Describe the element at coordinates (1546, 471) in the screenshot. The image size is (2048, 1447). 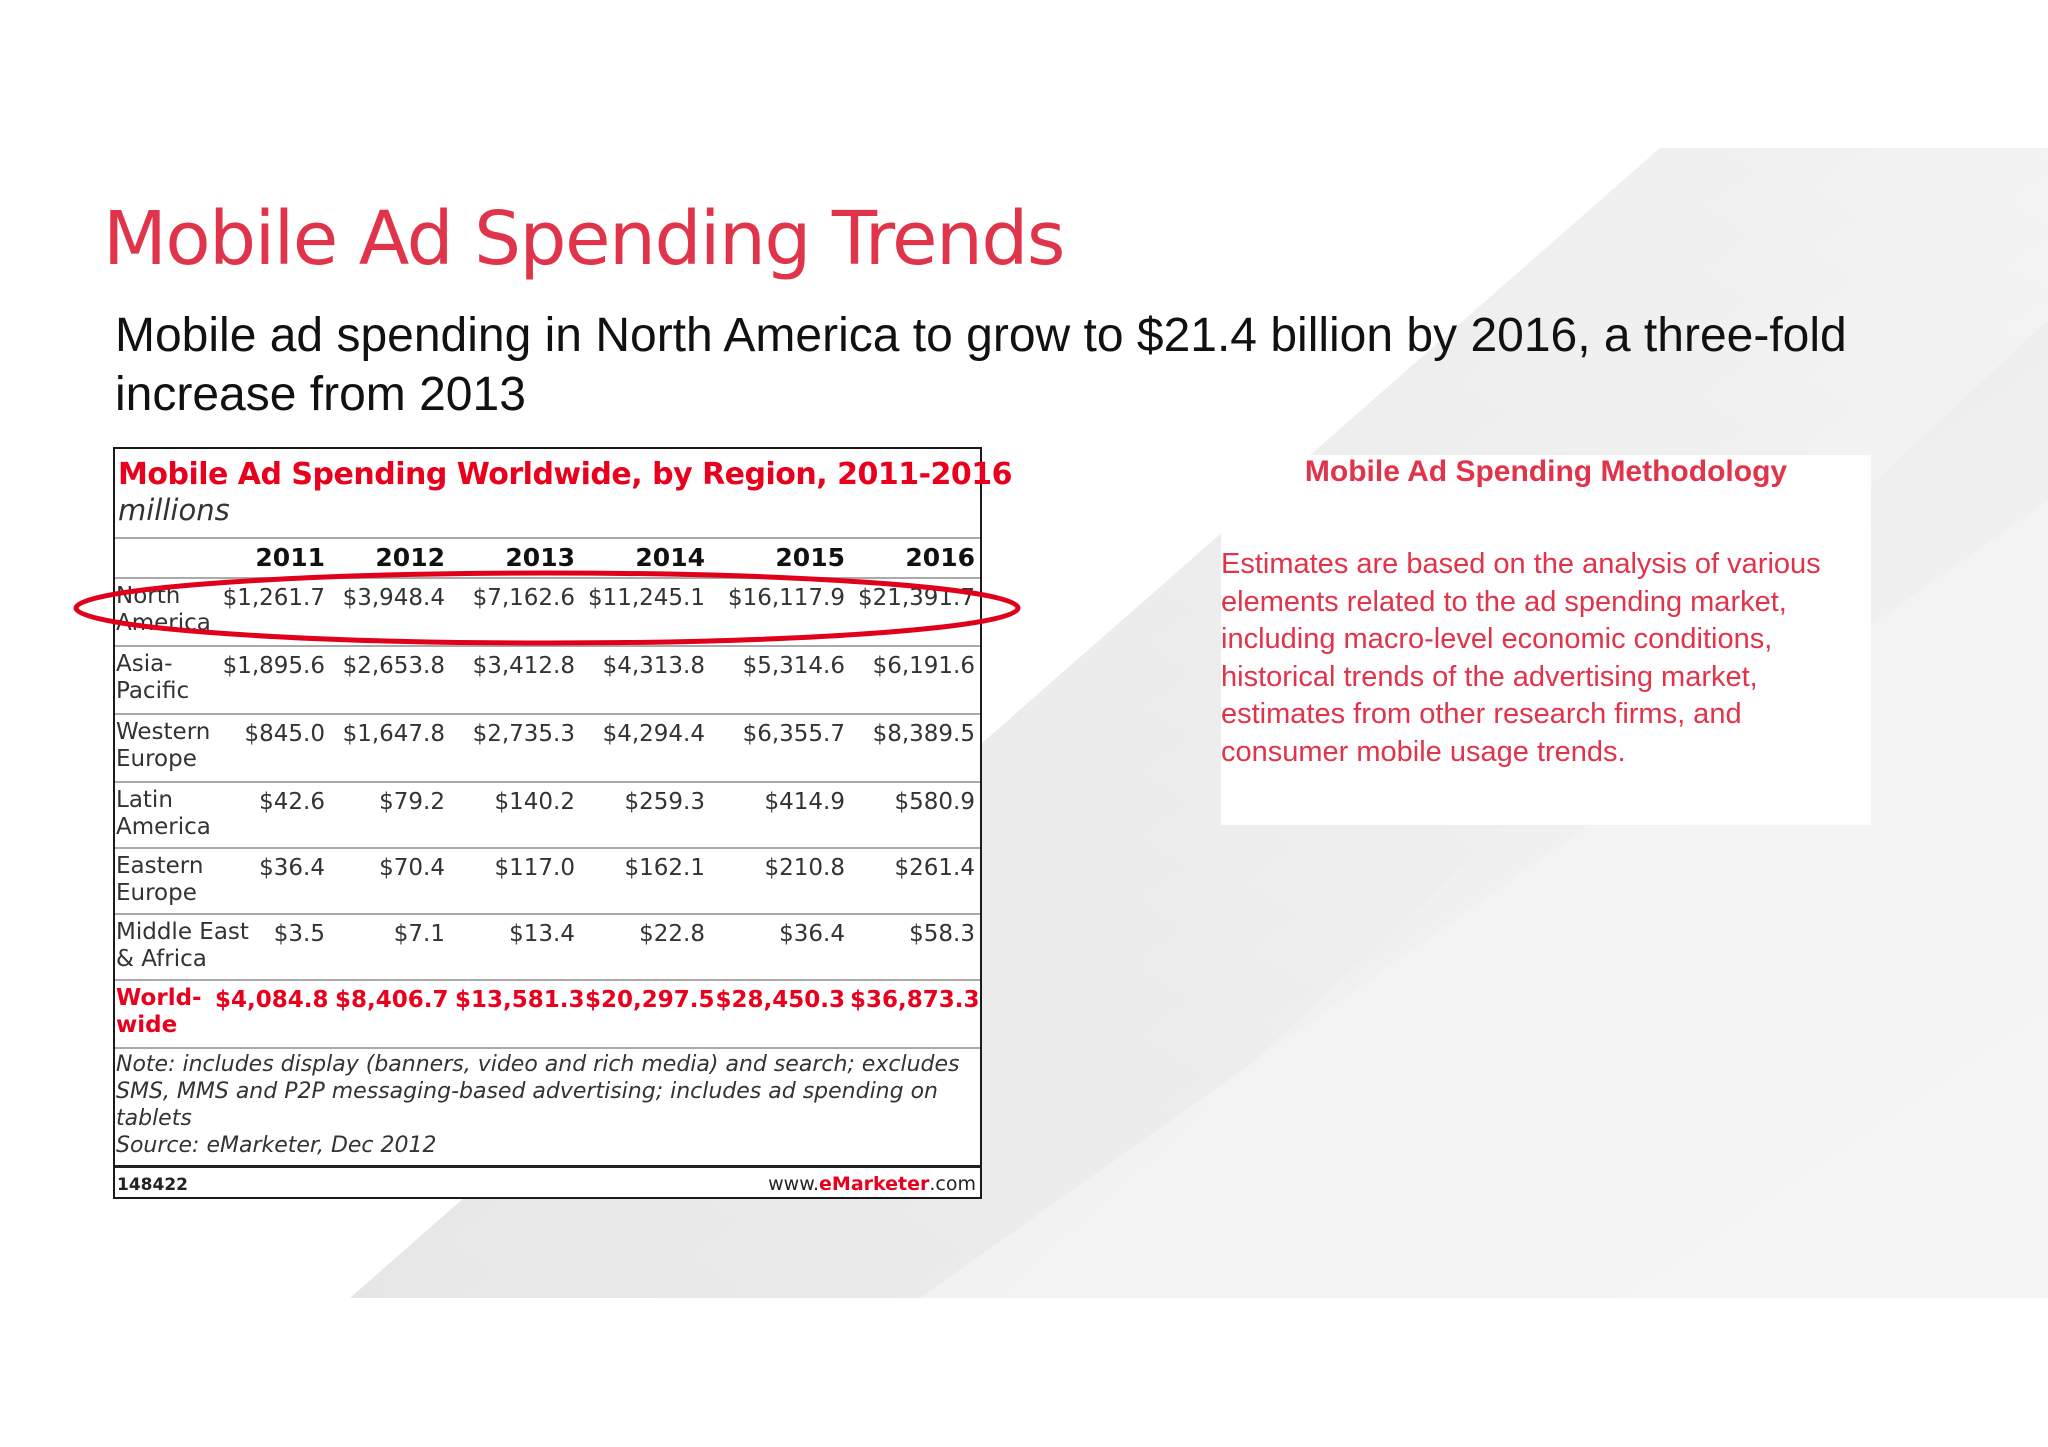
I see `methodology-title: Mobile Ad Spending Methodology` at that location.